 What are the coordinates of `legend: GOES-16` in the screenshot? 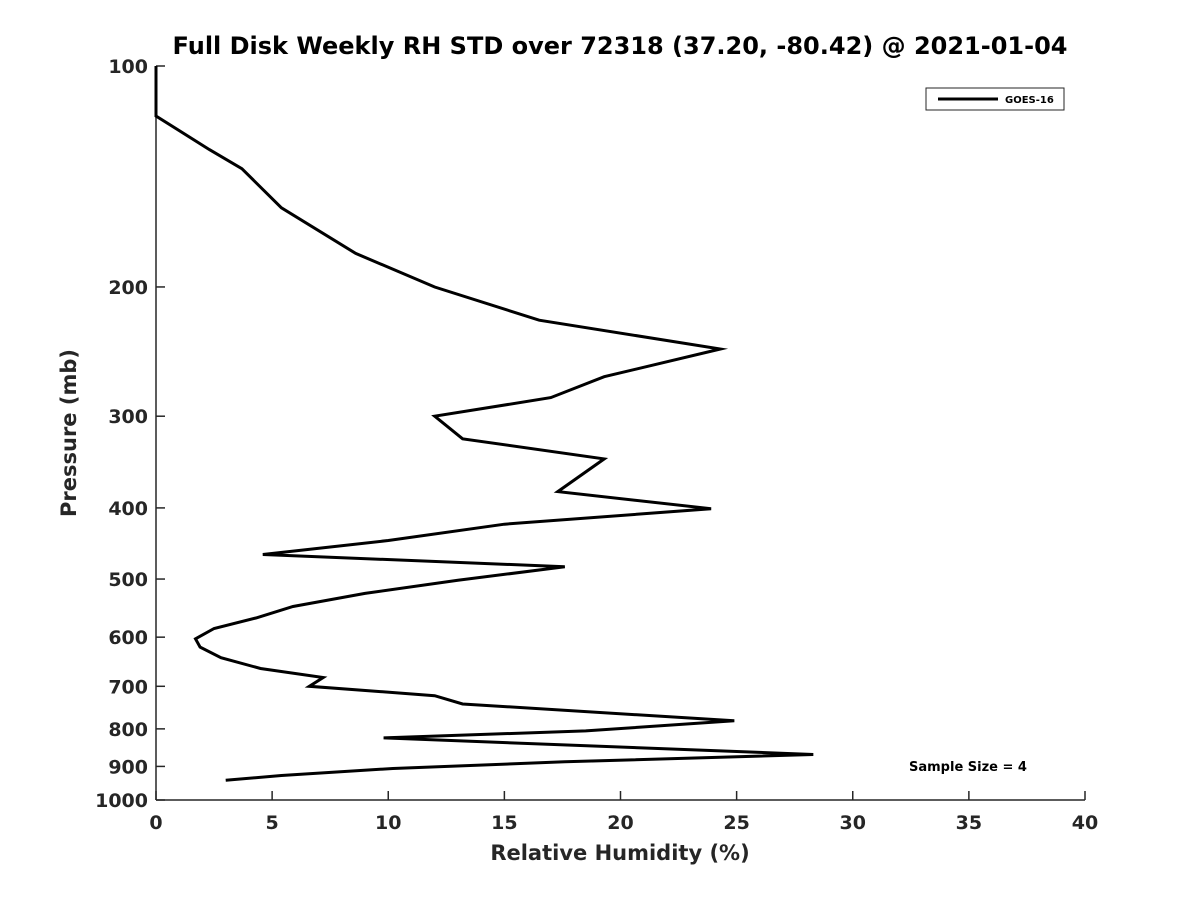 It's located at (995, 99).